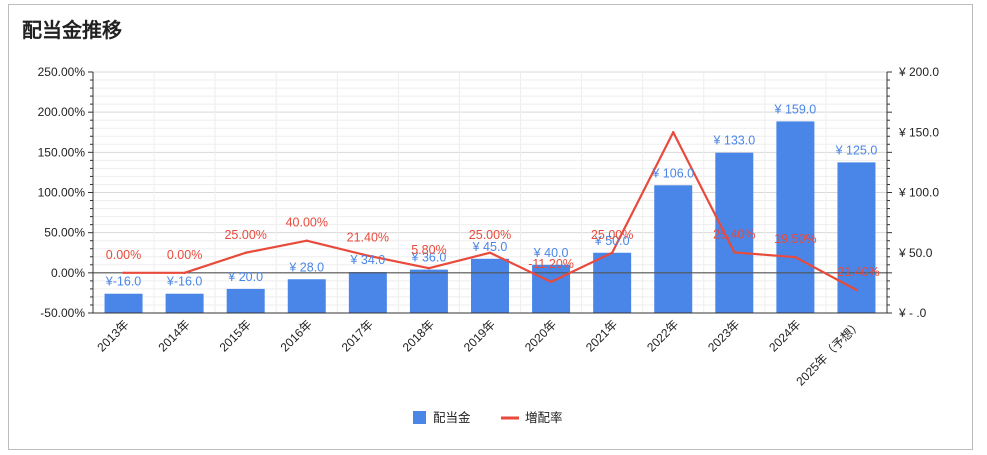  Describe the element at coordinates (490, 285) in the screenshot. I see `bar-2019年` at that location.